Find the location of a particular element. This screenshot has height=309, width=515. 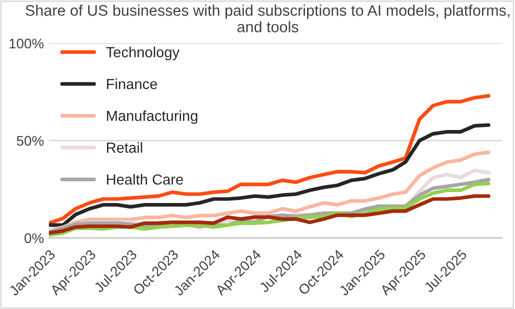

chart-title: Share of US businesses with paid subscriptions to AI models, platforms, and tools is located at coordinates (268, 18).